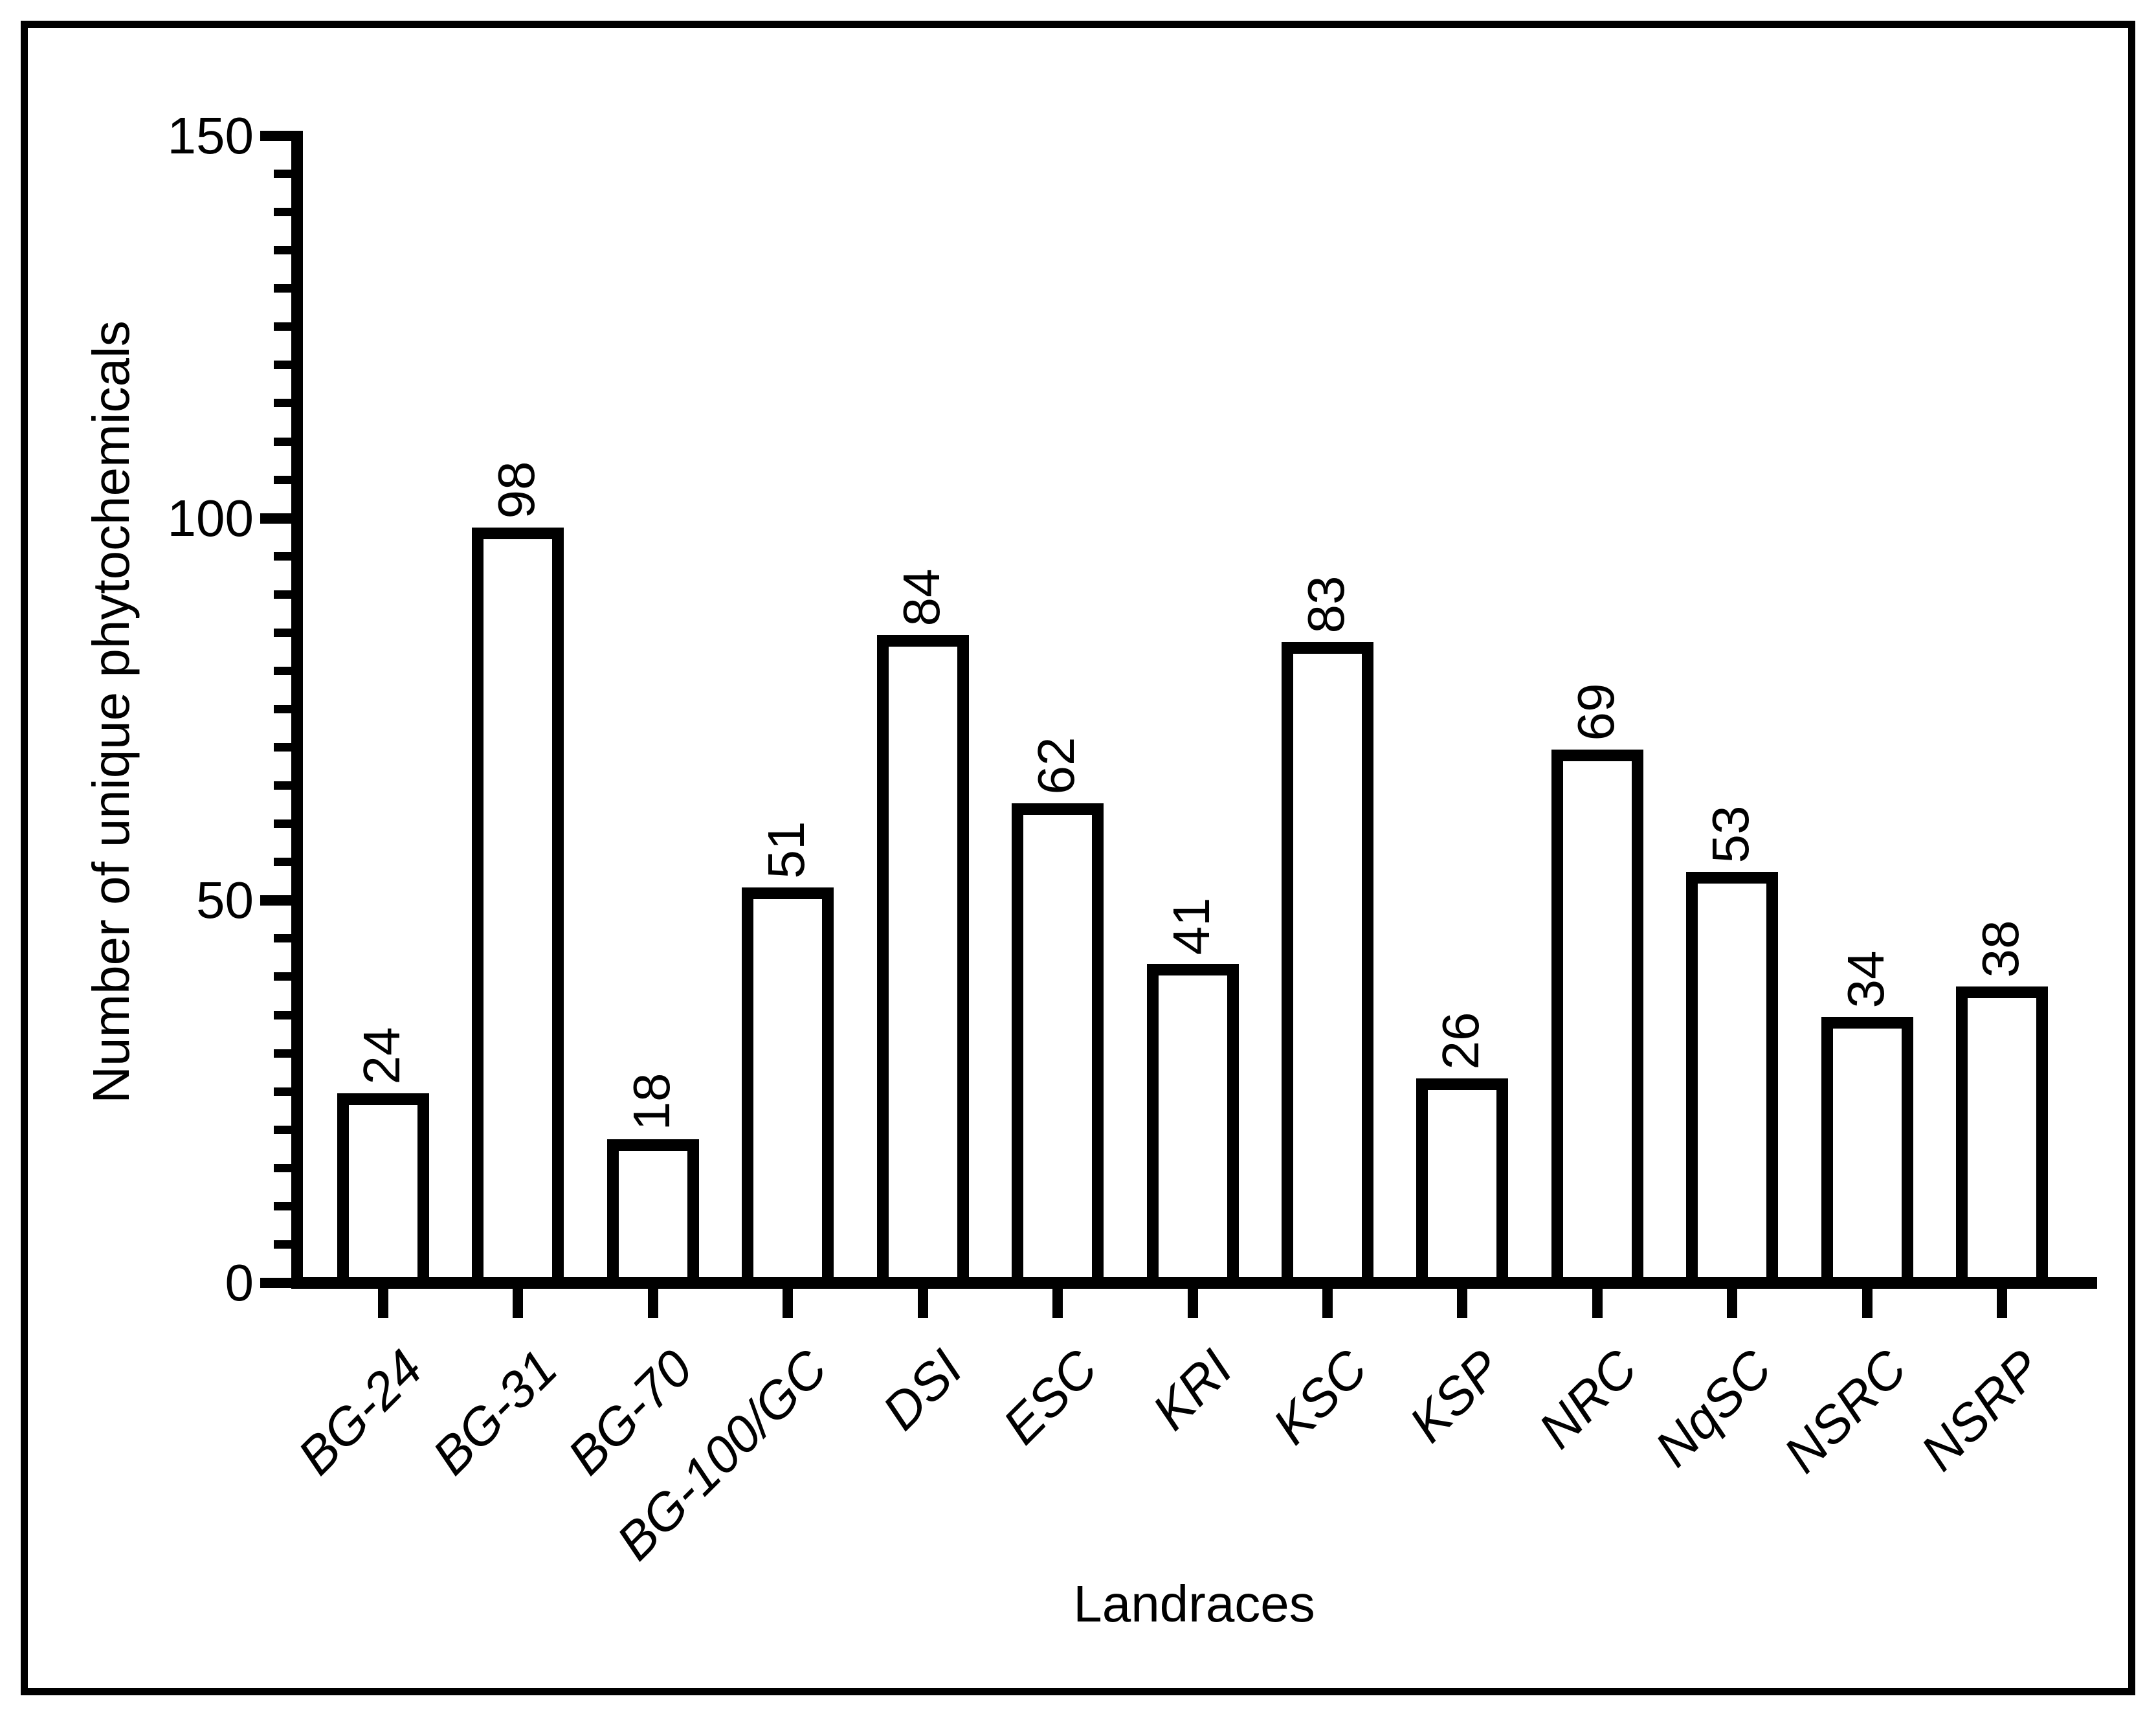 The height and width of the screenshot is (1716, 2156). Describe the element at coordinates (210, 135) in the screenshot. I see `y-axis-tick-label: 150` at that location.